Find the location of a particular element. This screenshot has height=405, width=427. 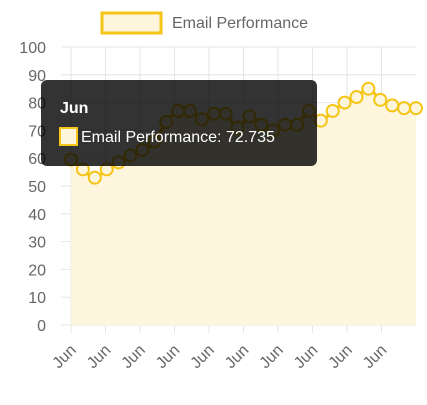

y-tick-label: 100 is located at coordinates (32, 48).